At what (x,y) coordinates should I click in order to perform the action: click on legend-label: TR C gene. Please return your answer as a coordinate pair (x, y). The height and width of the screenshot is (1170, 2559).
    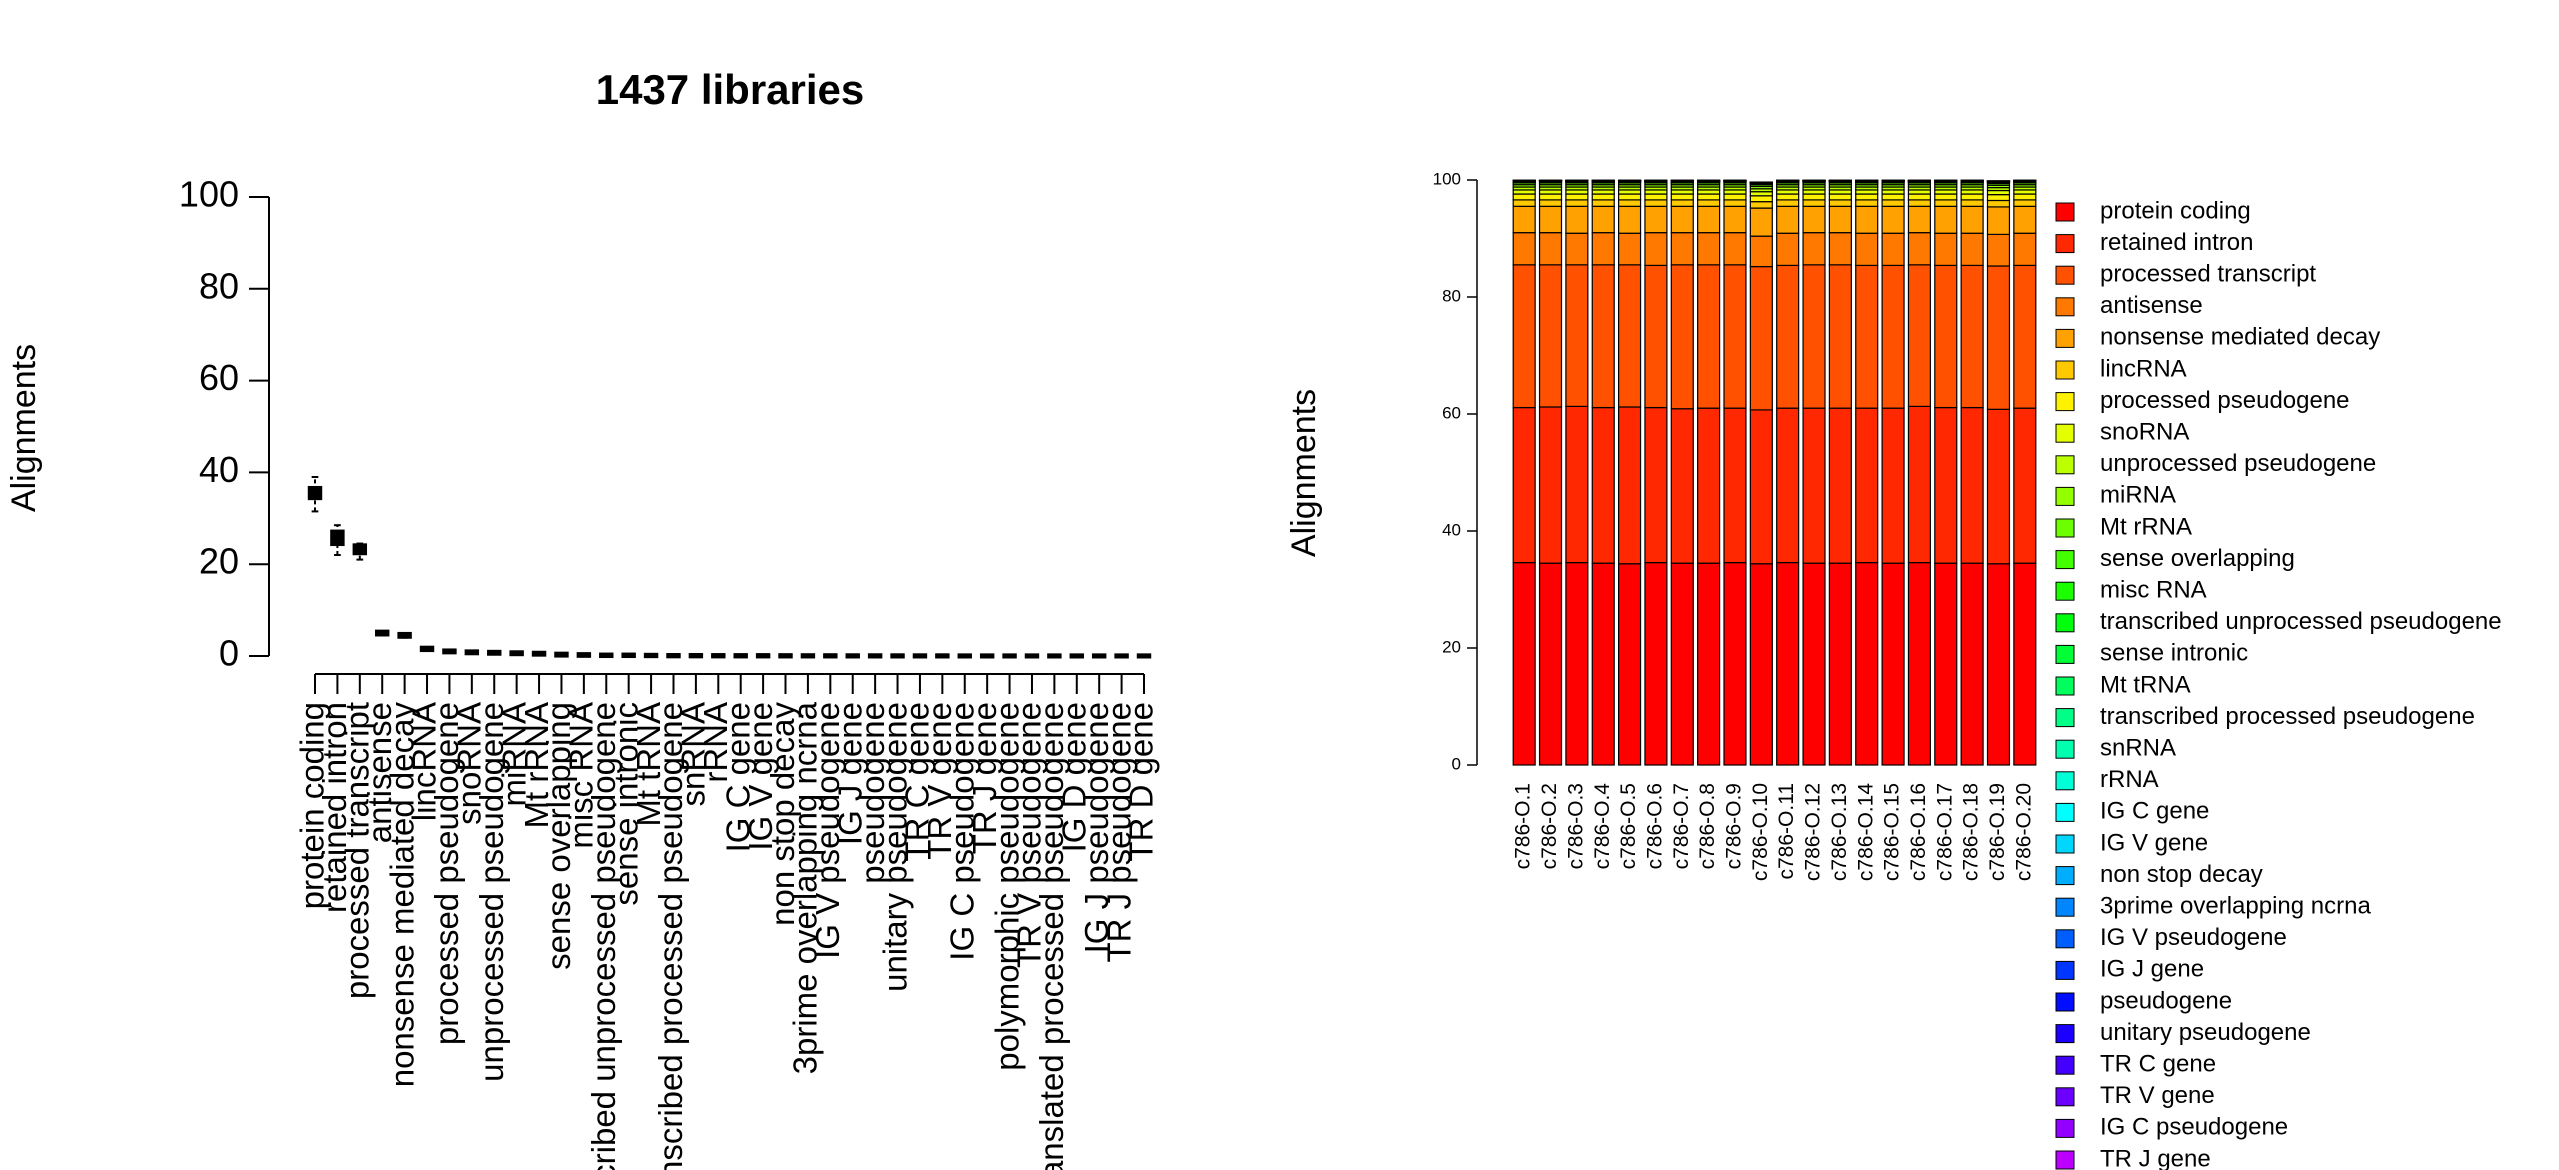
    Looking at the image, I should click on (2158, 1064).